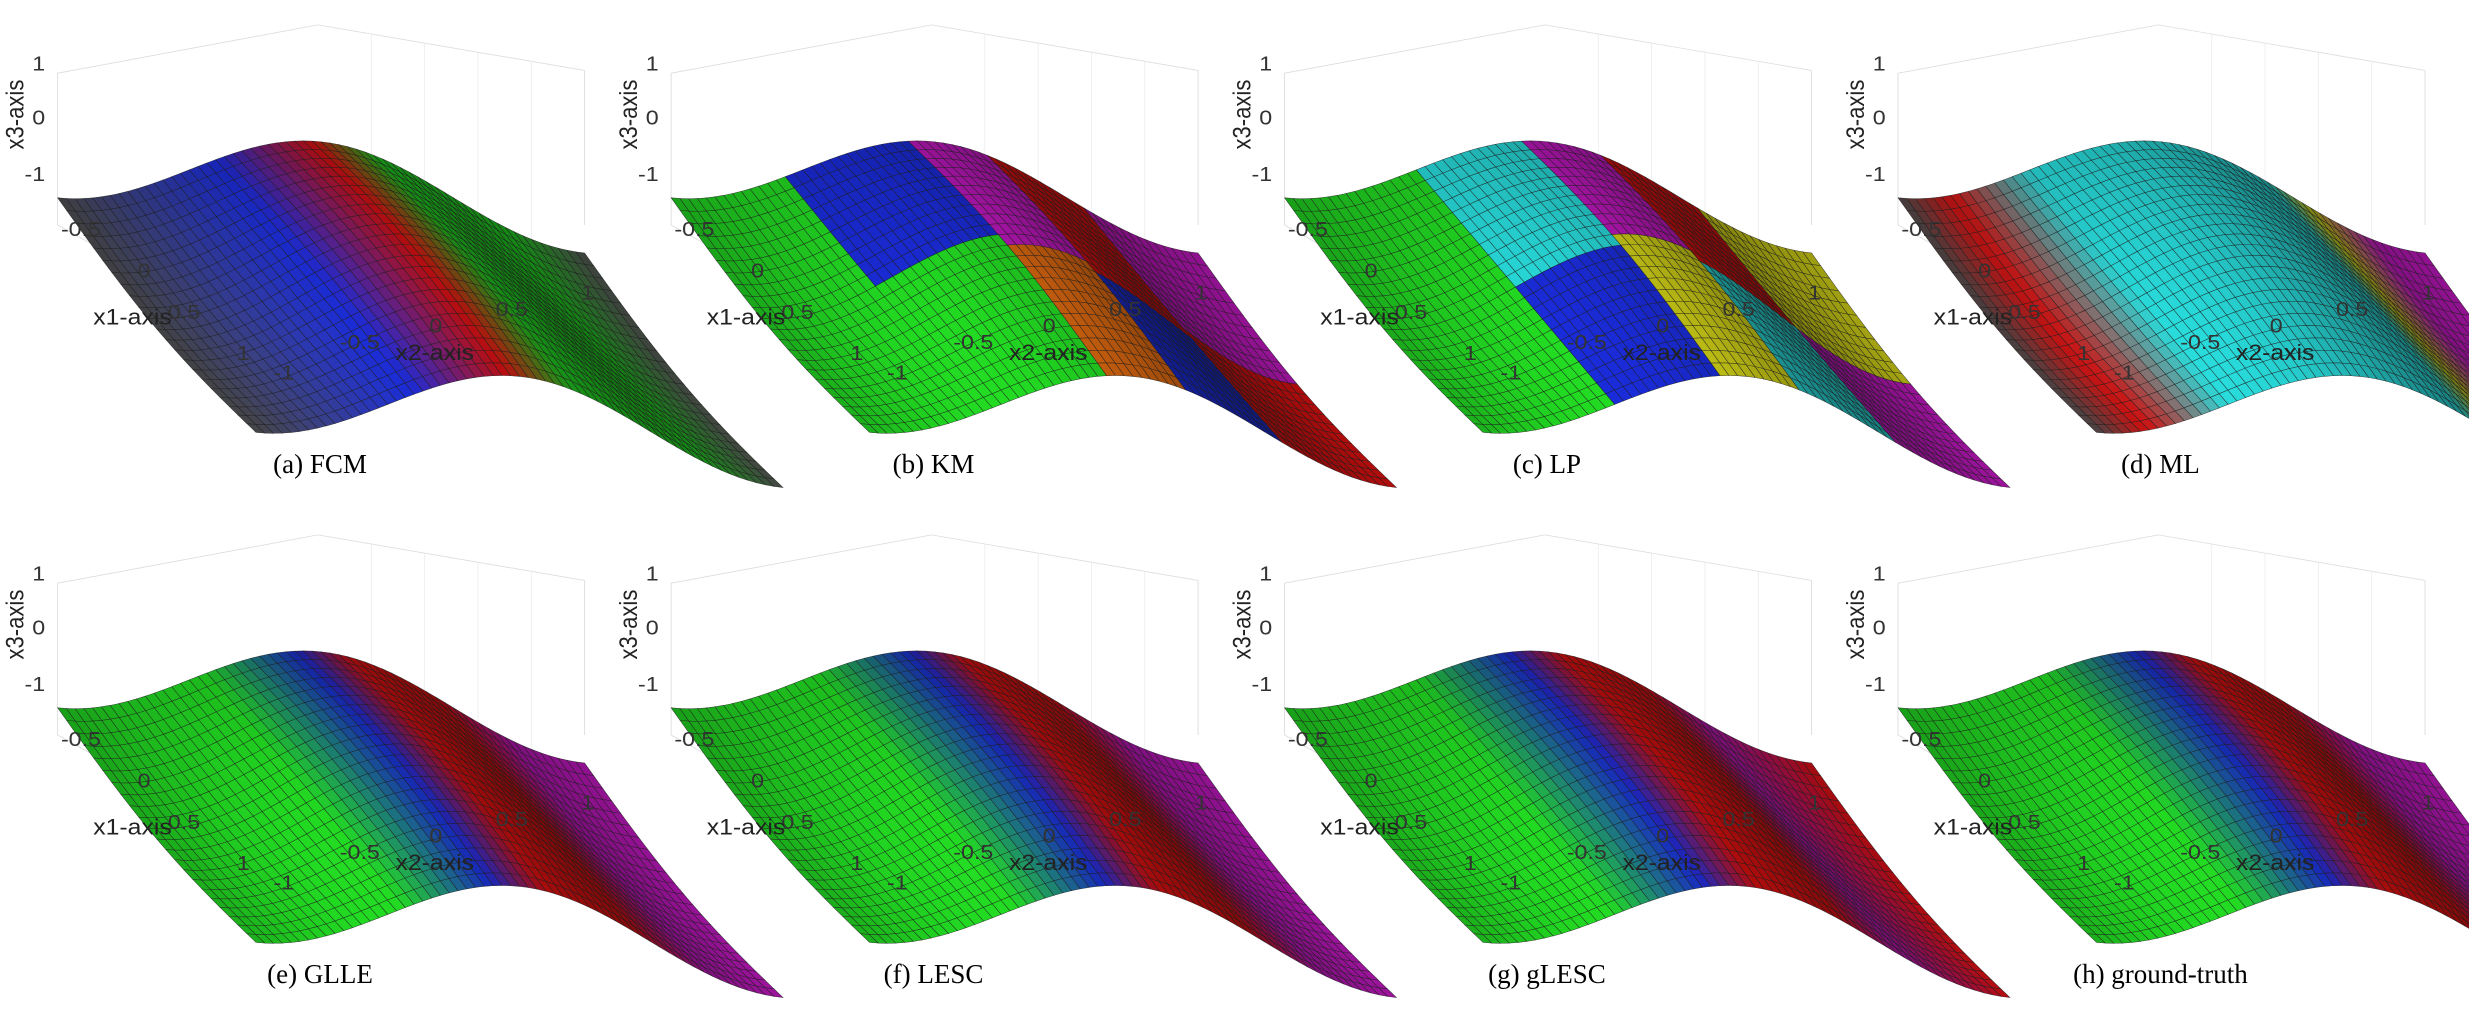  I want to click on panel-caption: (h) ground-truth, so click(2160, 974).